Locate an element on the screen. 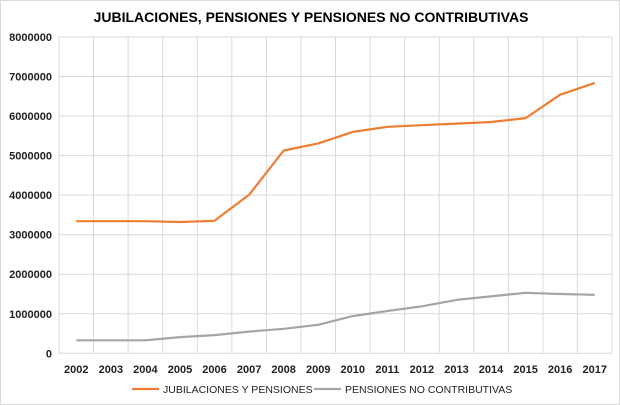 This screenshot has width=620, height=405. legend-label: JUBILACIONES Y PENSIONES is located at coordinates (238, 390).